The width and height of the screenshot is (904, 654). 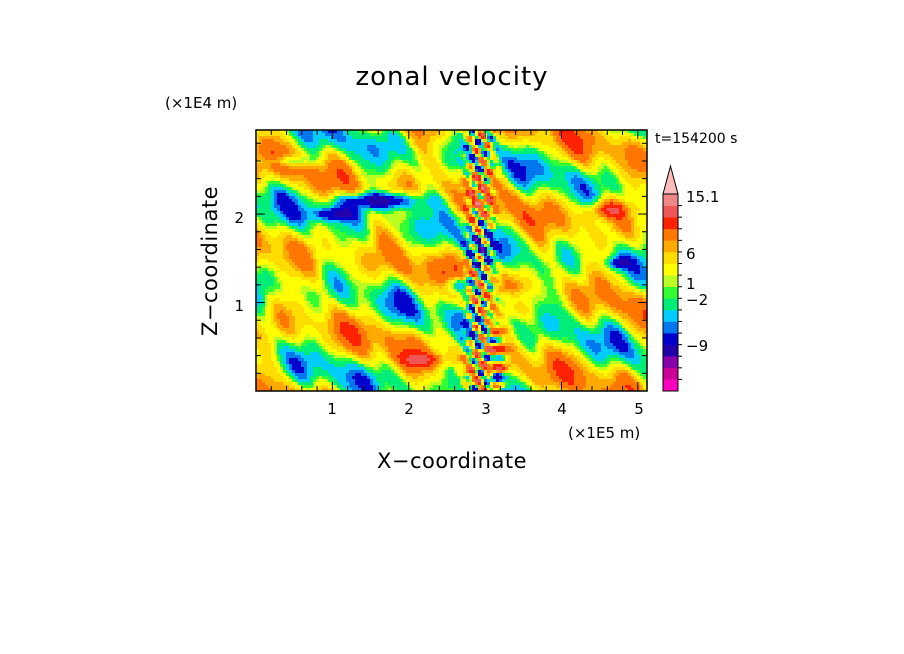 I want to click on colorbar-label-minus-2: −2, so click(x=697, y=300).